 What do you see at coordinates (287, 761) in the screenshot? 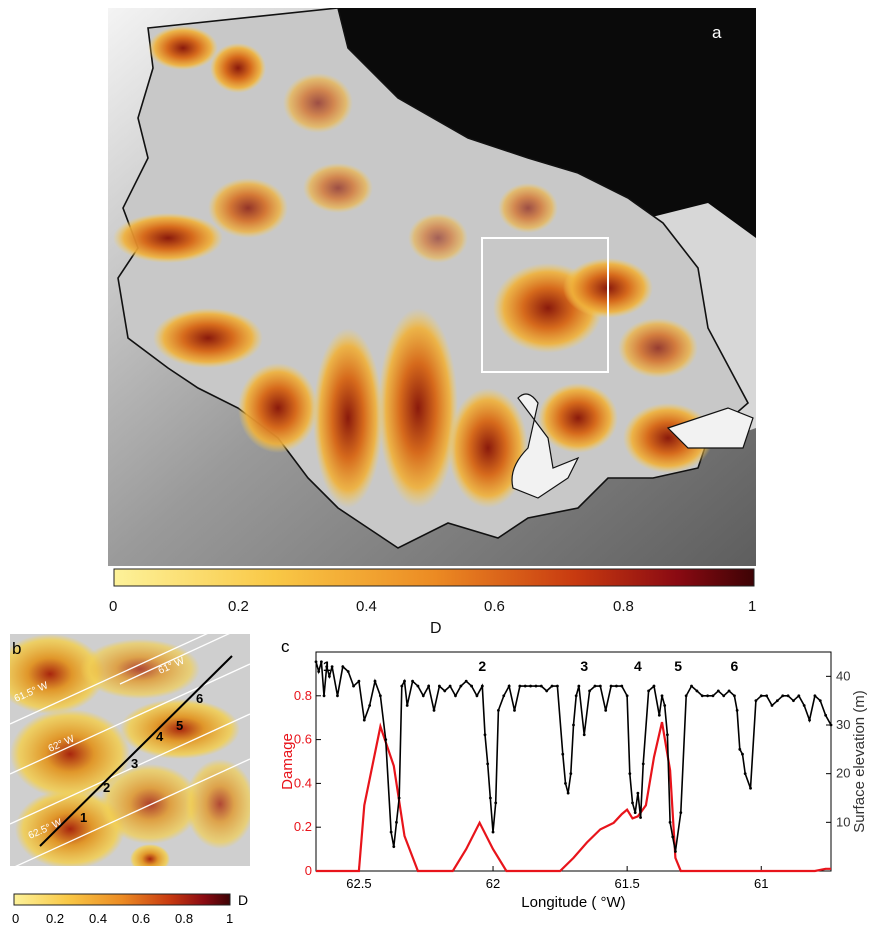
I see `y-left-axis-label: Damage` at bounding box center [287, 761].